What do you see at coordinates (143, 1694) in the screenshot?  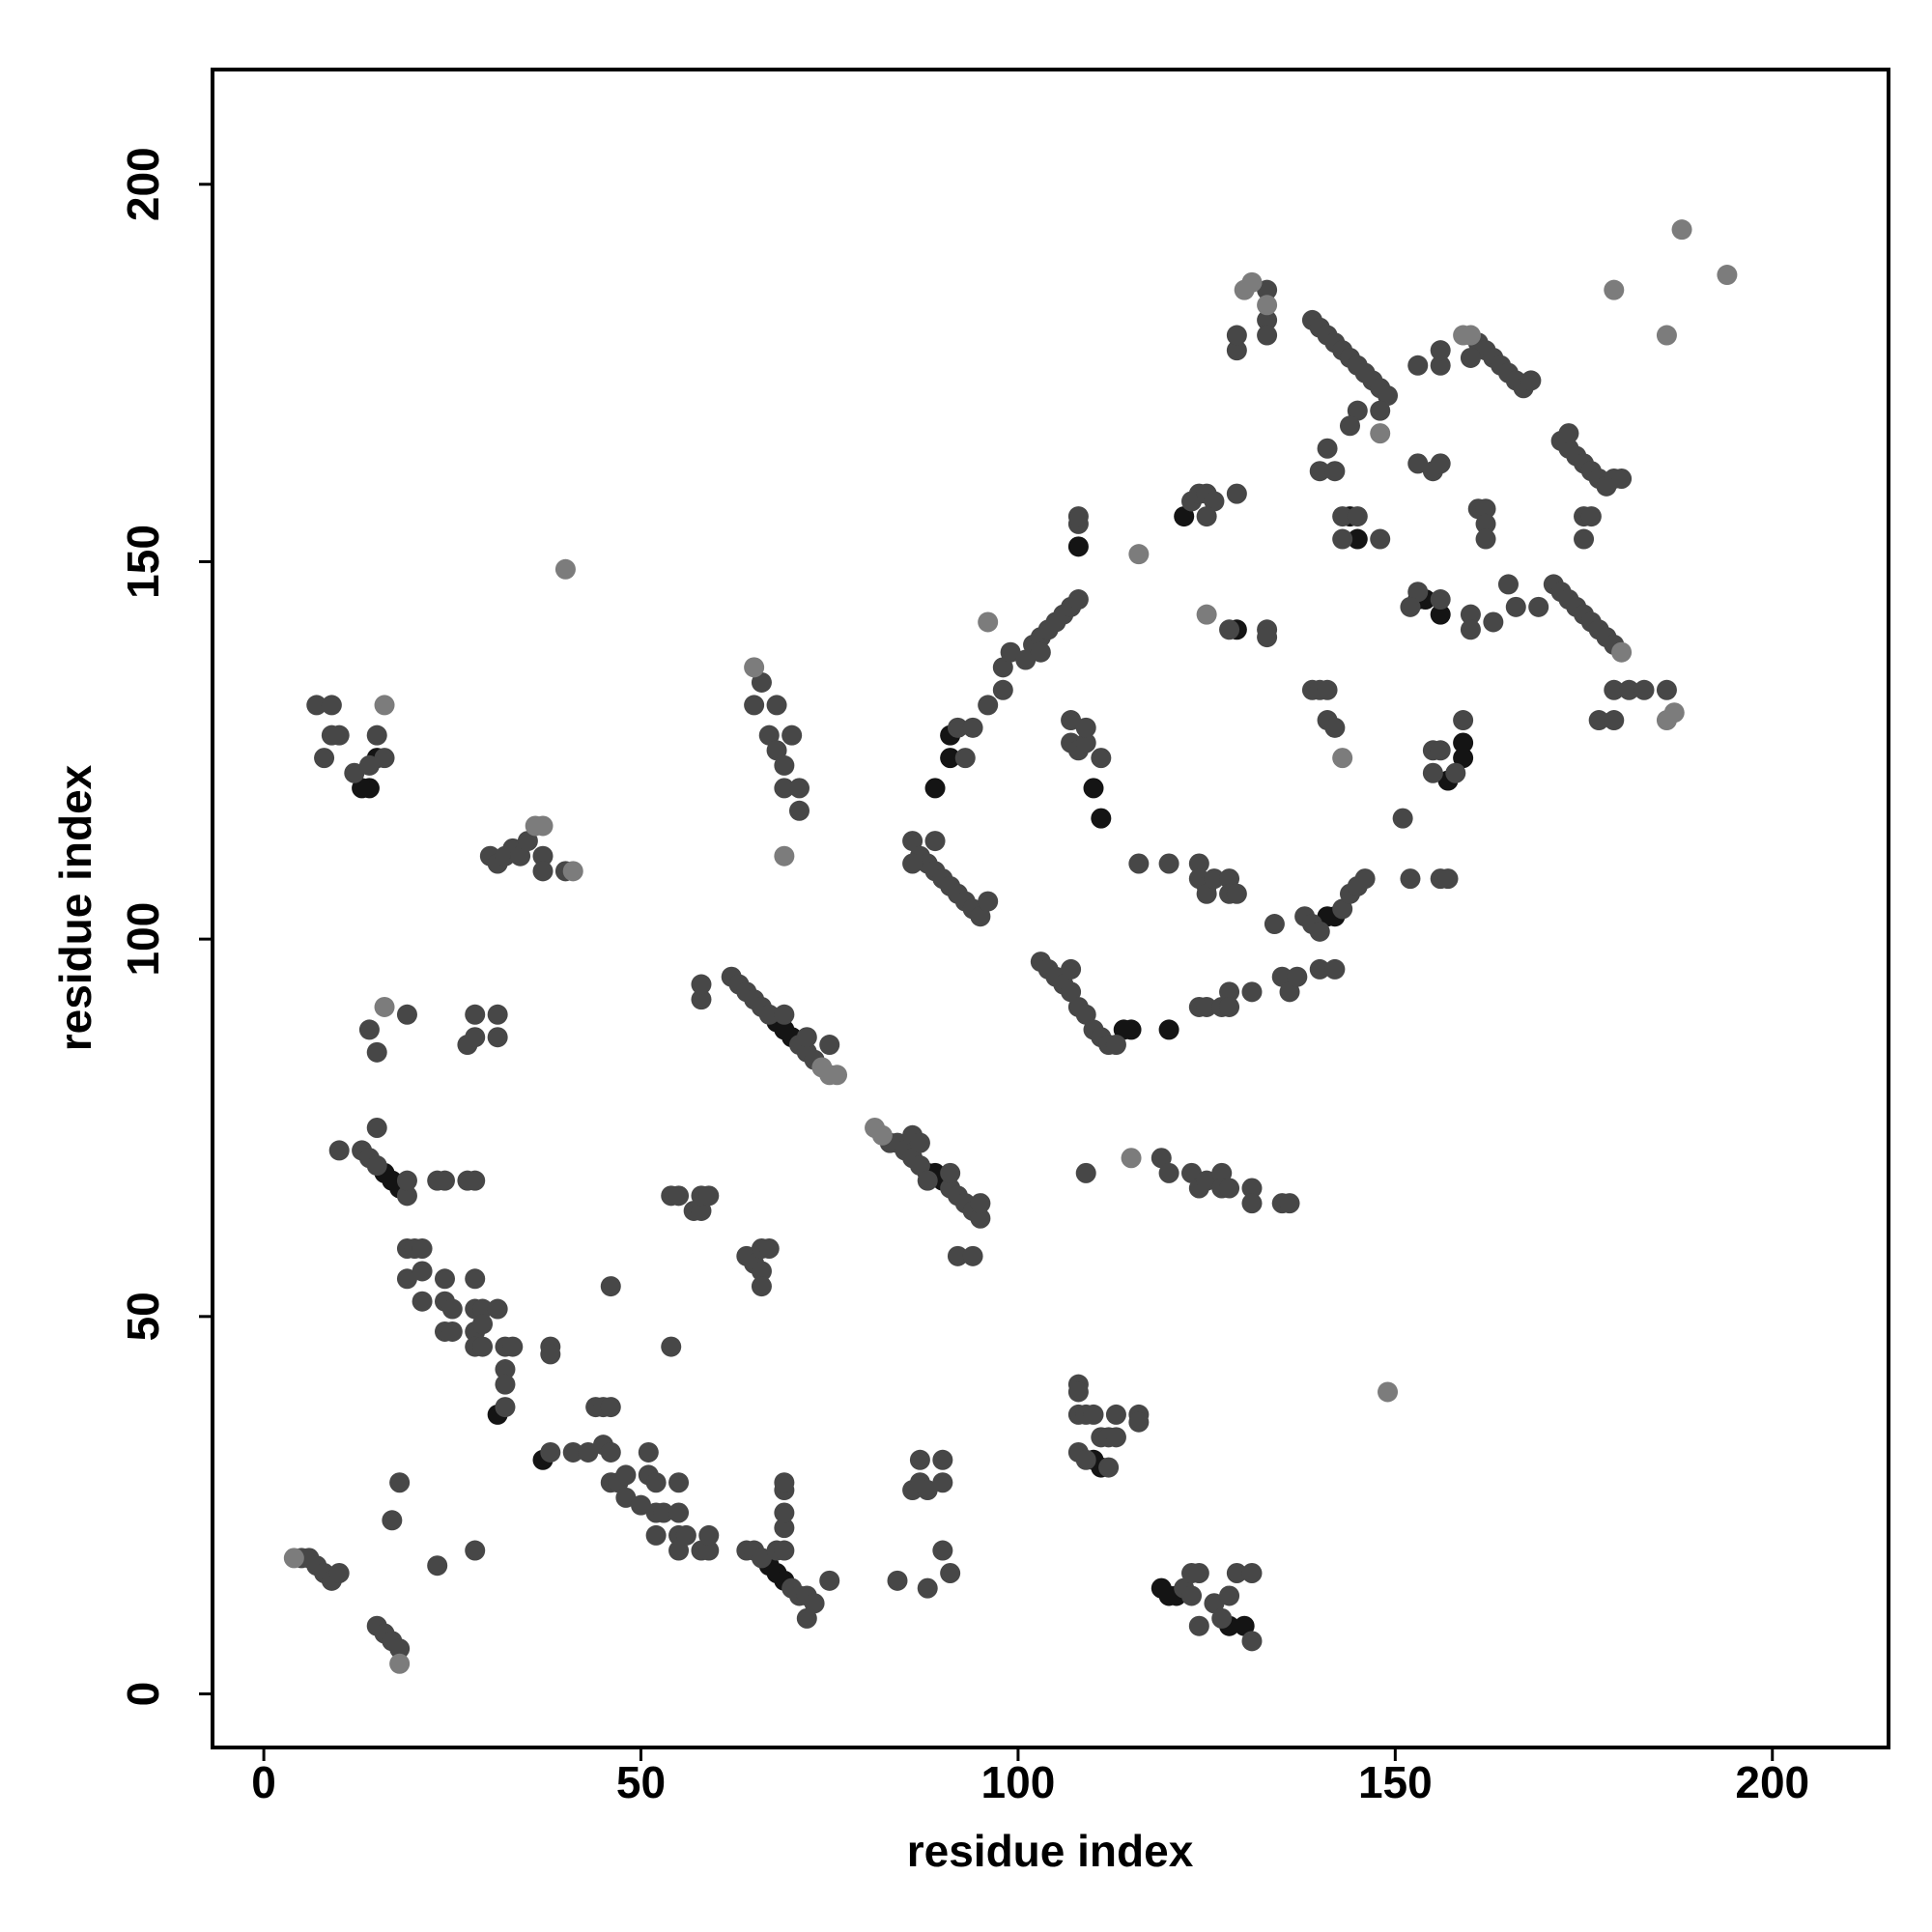 I see `y-tick-label: 0` at bounding box center [143, 1694].